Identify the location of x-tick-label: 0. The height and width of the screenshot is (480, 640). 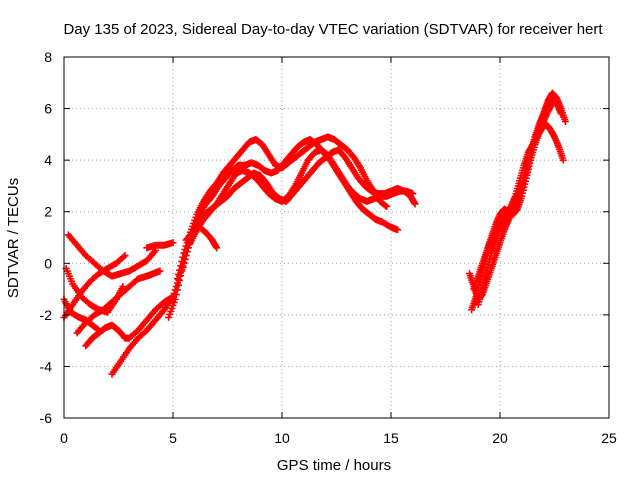
(64, 438).